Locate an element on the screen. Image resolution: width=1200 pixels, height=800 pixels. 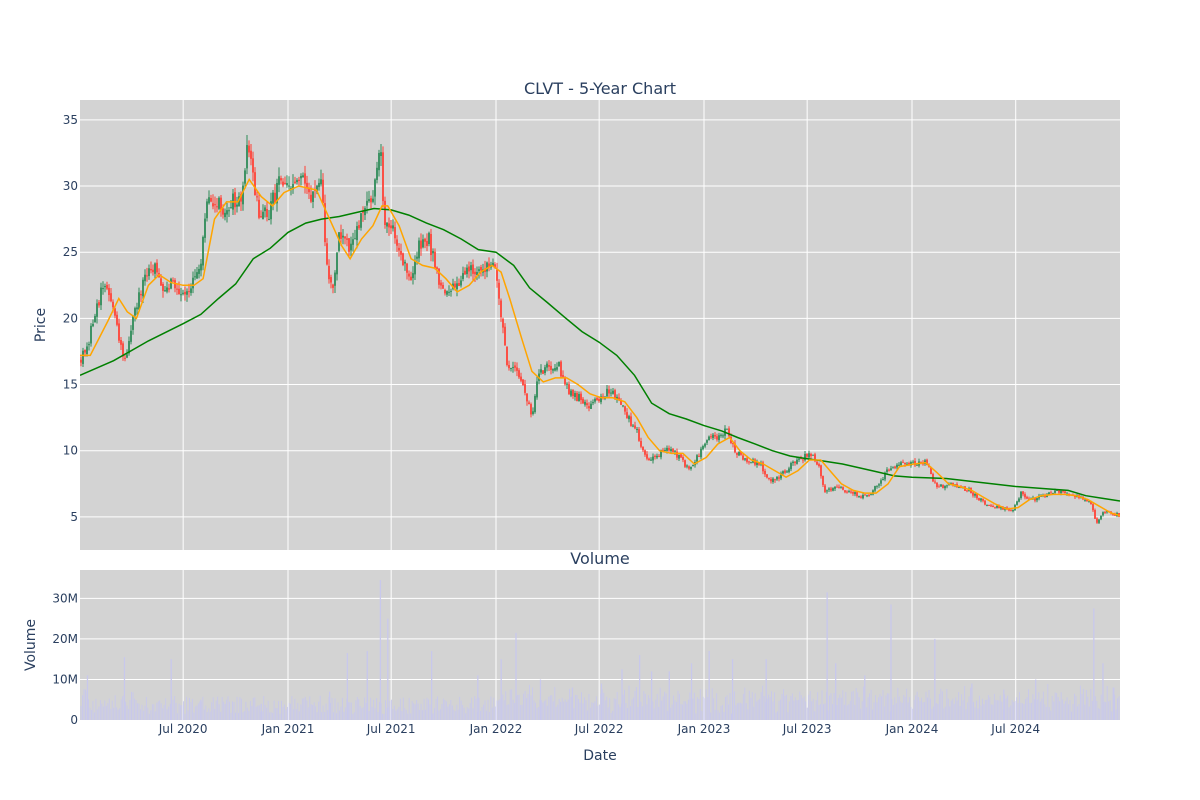
volume-y-tick-label: 10M is located at coordinates (65, 679).